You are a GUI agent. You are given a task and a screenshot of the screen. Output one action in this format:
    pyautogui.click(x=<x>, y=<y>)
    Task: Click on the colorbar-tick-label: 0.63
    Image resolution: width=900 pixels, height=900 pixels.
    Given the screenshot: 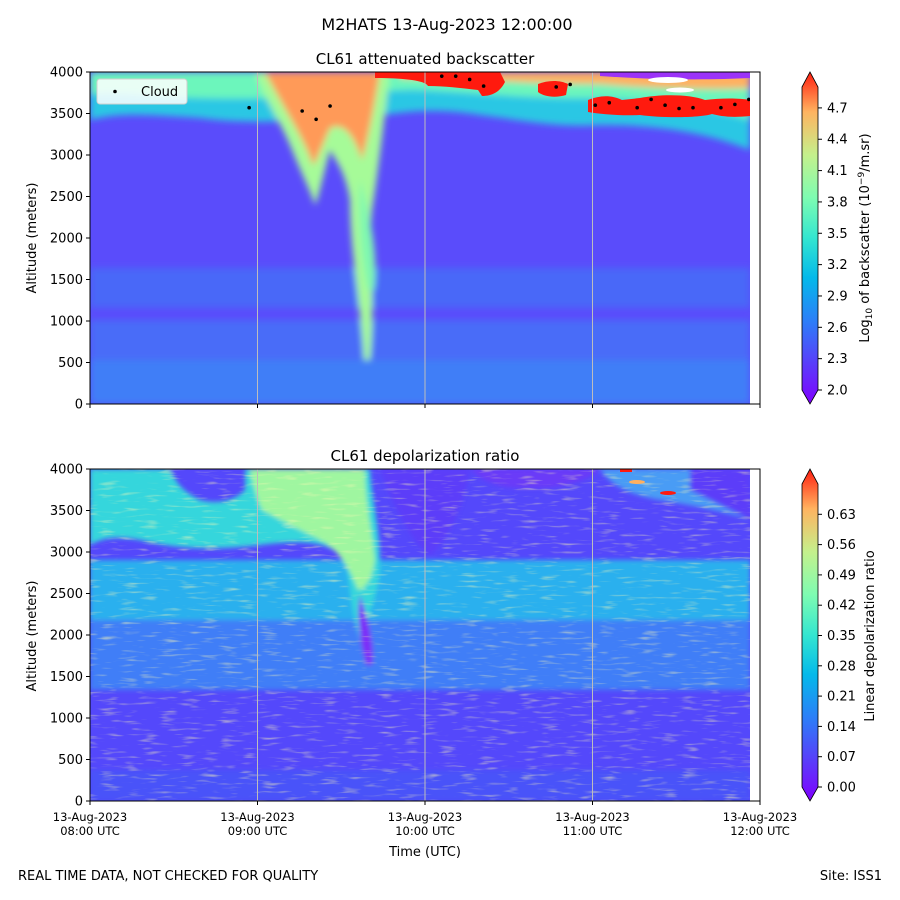 What is the action you would take?
    pyautogui.click(x=841, y=515)
    